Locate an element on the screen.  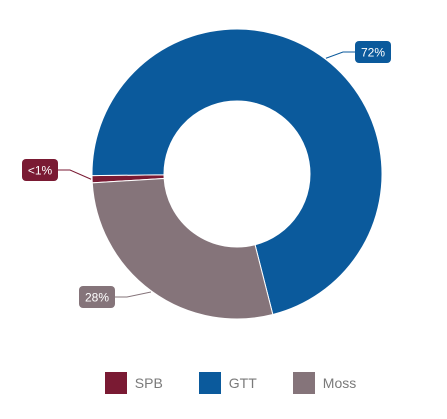
legend-item-spb: SPB is located at coordinates (133, 383).